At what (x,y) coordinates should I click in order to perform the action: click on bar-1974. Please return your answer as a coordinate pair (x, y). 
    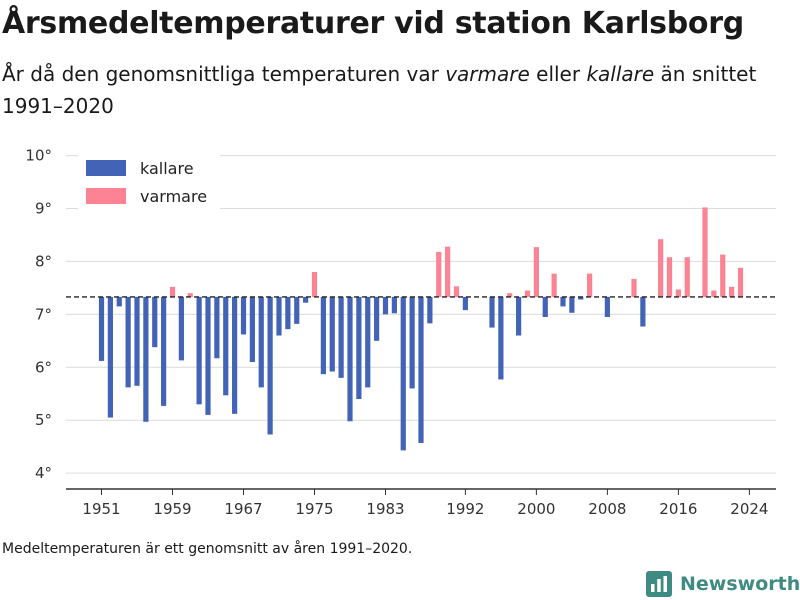
    Looking at the image, I should click on (306, 299).